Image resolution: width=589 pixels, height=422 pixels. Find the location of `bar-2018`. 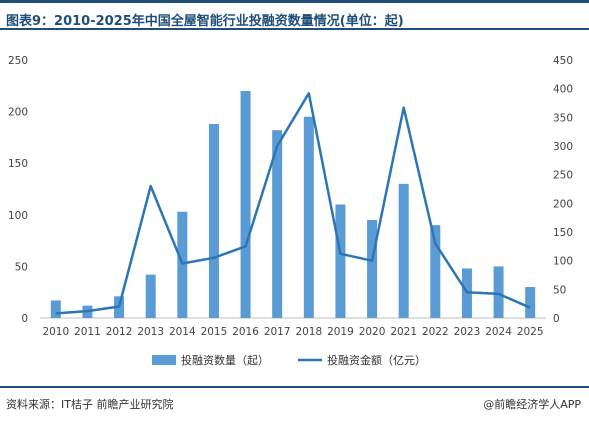

bar-2018 is located at coordinates (308, 217).